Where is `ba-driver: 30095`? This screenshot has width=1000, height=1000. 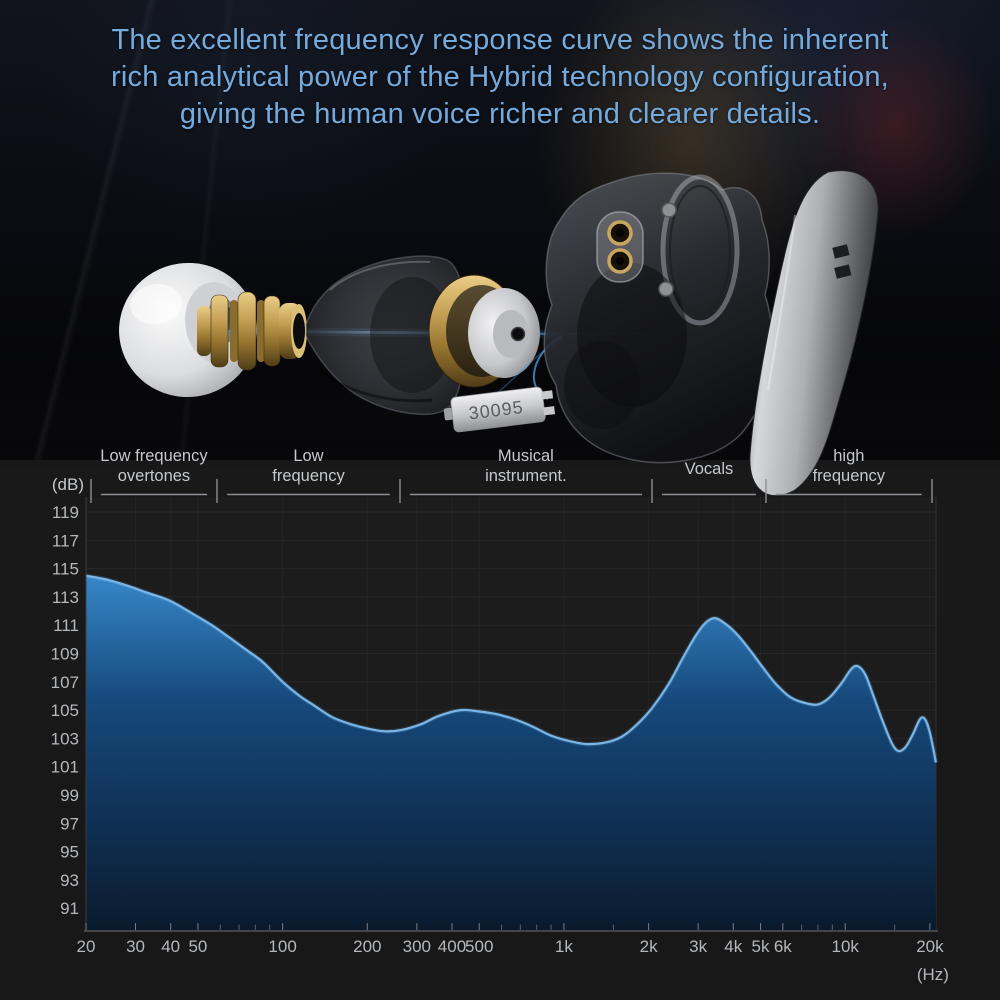
ba-driver: 30095 is located at coordinates (499, 409).